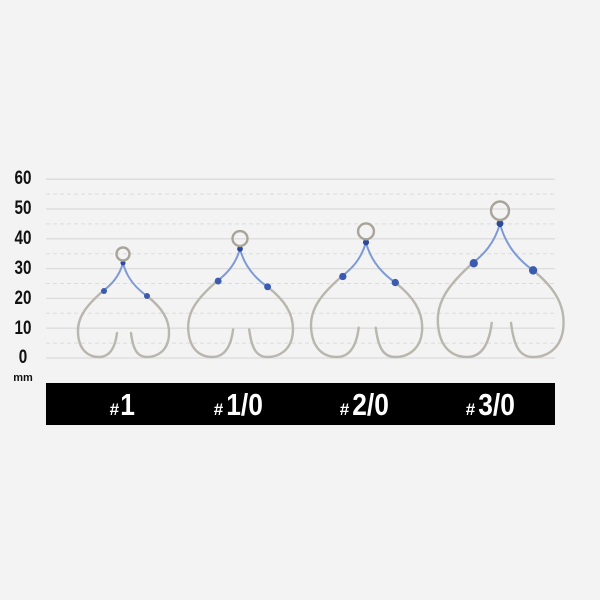 The image size is (600, 600). What do you see at coordinates (23, 298) in the screenshot?
I see `tick-label: 20` at bounding box center [23, 298].